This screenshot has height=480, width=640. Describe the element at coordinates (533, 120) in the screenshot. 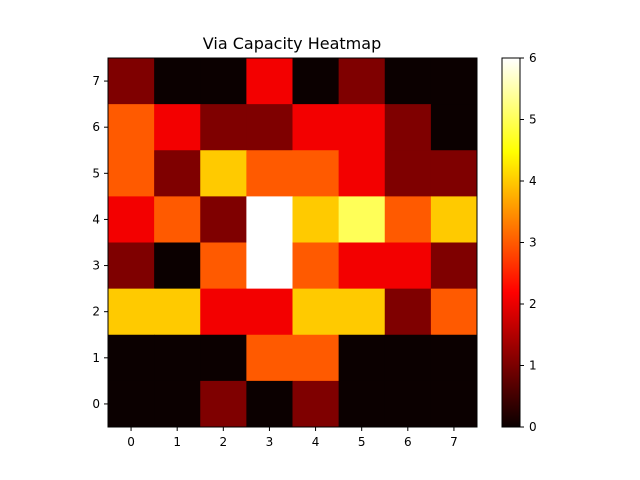

I see `colorbar-tick-label: 5` at that location.